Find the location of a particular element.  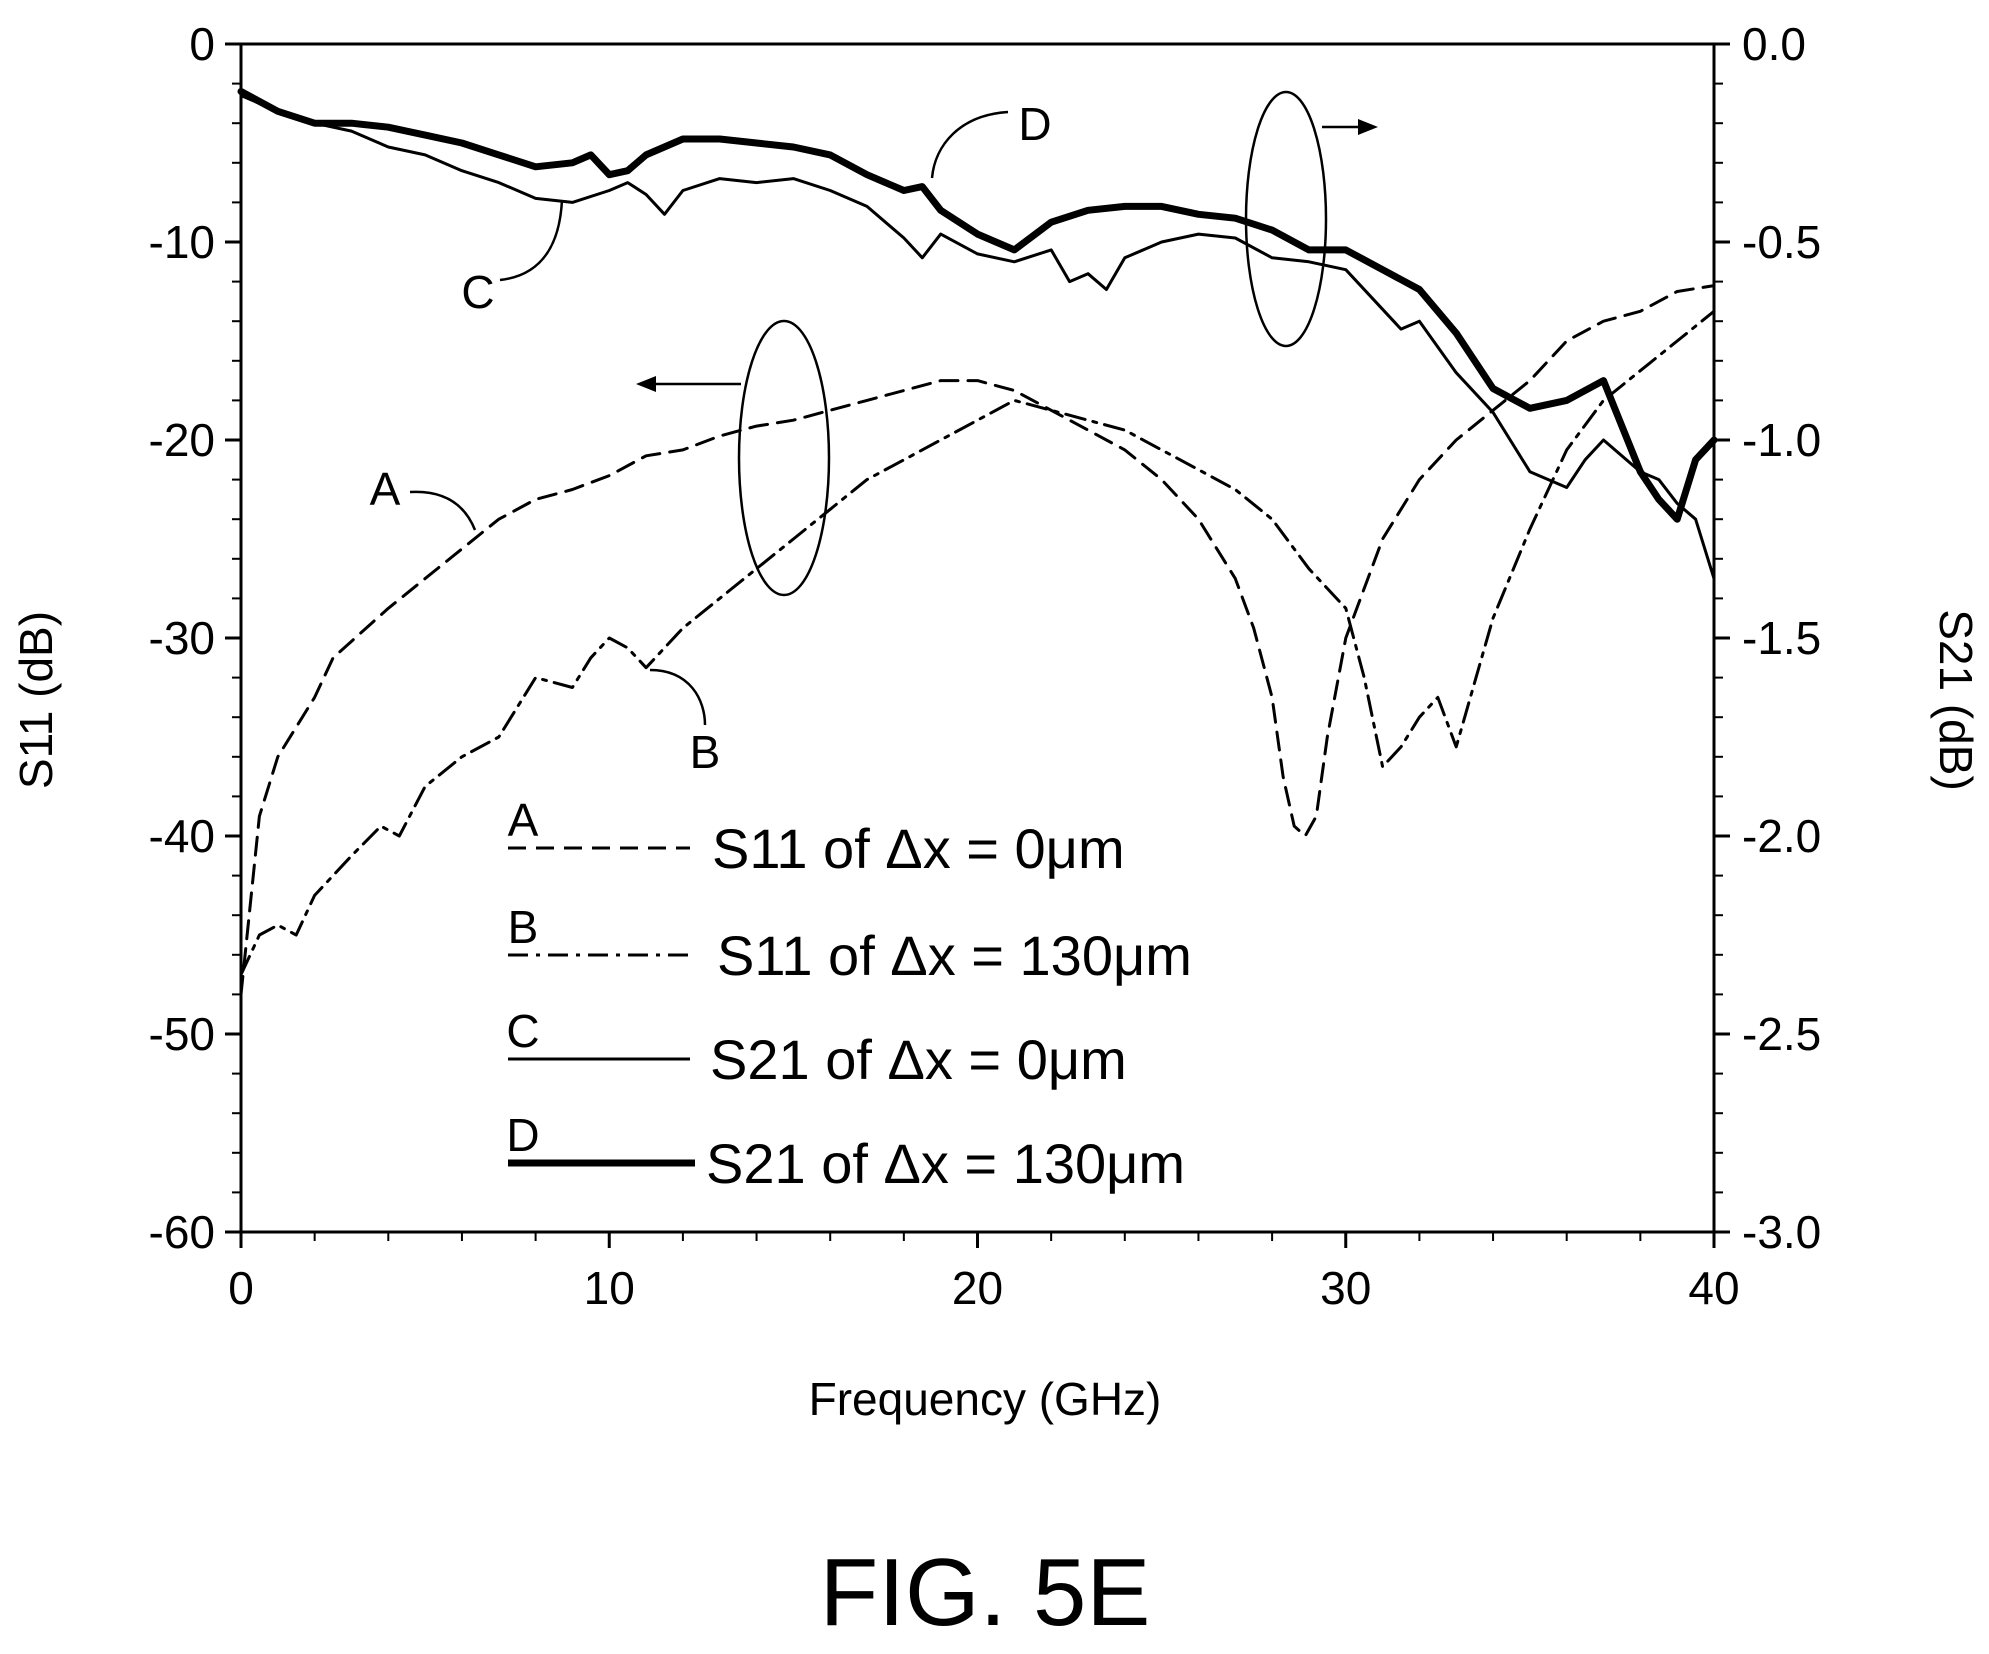

leader-line-d is located at coordinates (969, 144).